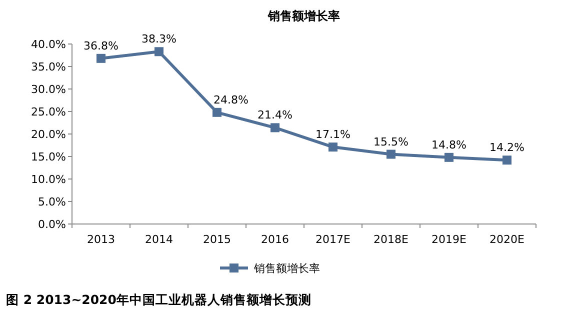 The image size is (561, 321). I want to click on x-tick-label: 2017E, so click(333, 239).